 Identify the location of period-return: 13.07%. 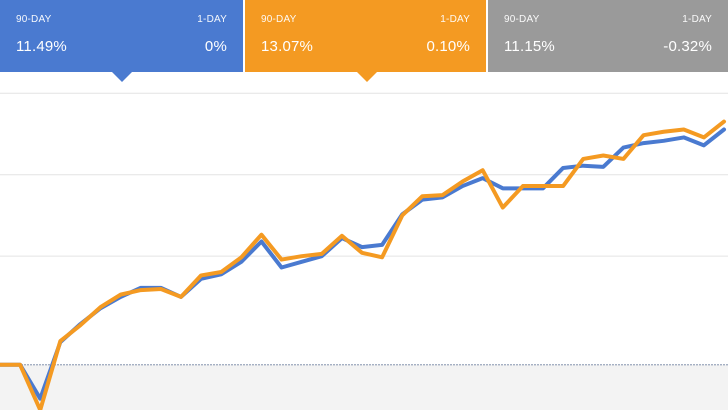
(287, 46).